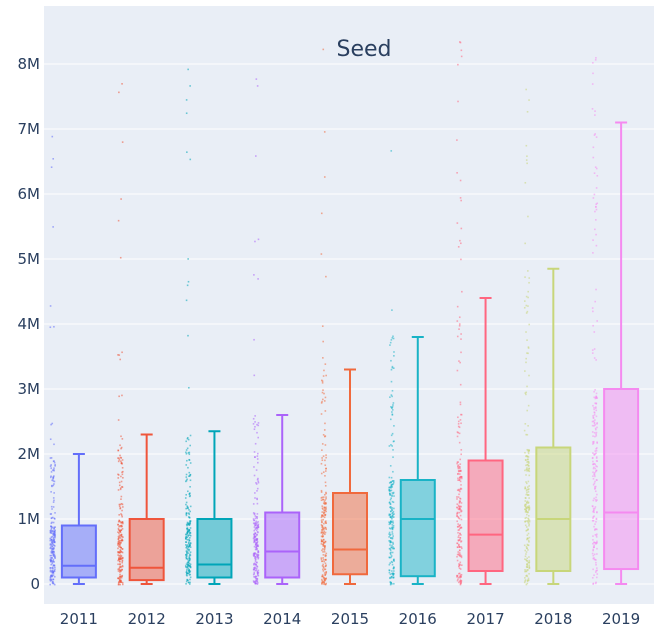 The image size is (660, 632). I want to click on x-tick-label: 2011, so click(79, 619).